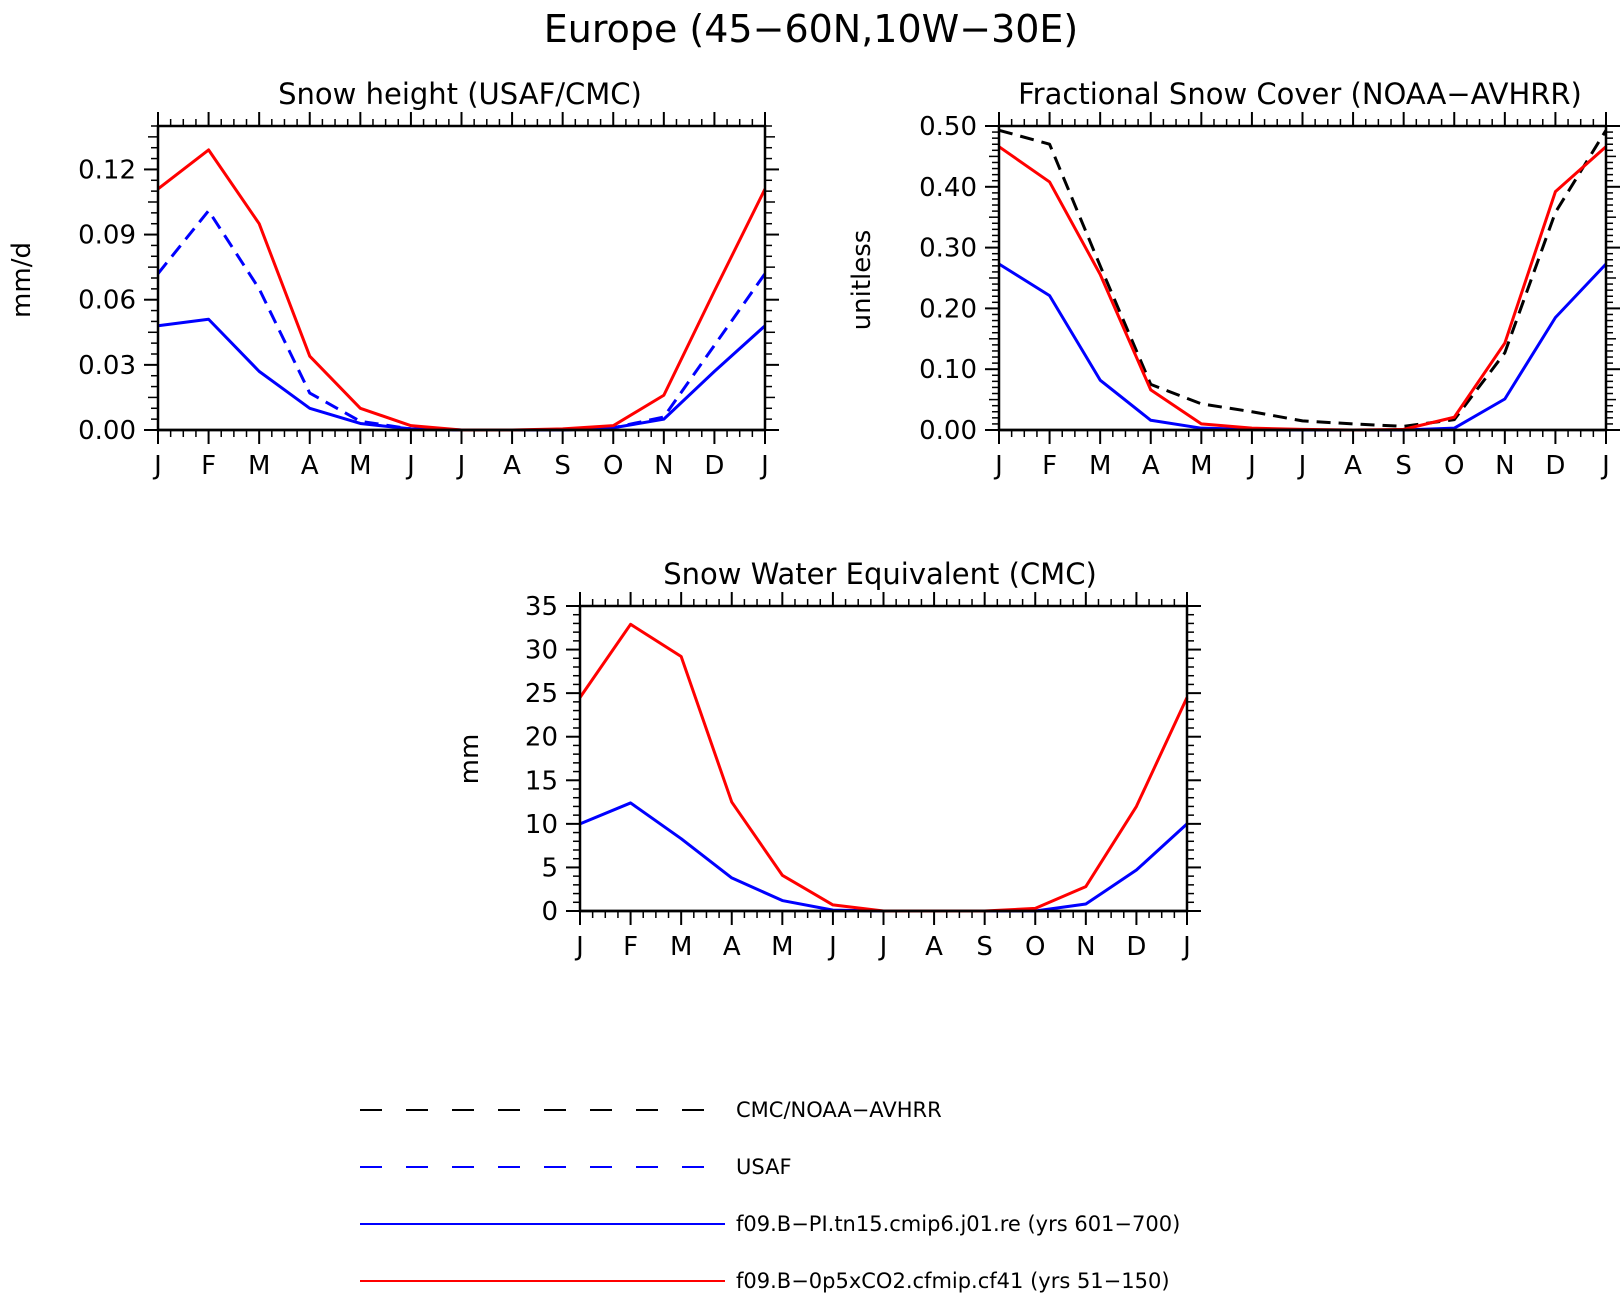 The image size is (1623, 1294). Describe the element at coordinates (811, 29) in the screenshot. I see `figure-title: Europe (45−60N,10W−30E)` at that location.